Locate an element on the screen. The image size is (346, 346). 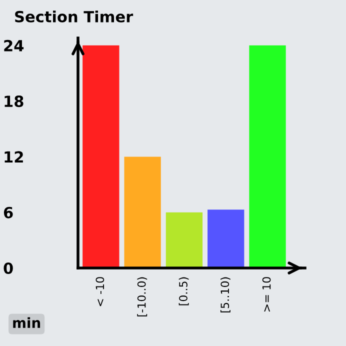
text: min is located at coordinates (26, 322).